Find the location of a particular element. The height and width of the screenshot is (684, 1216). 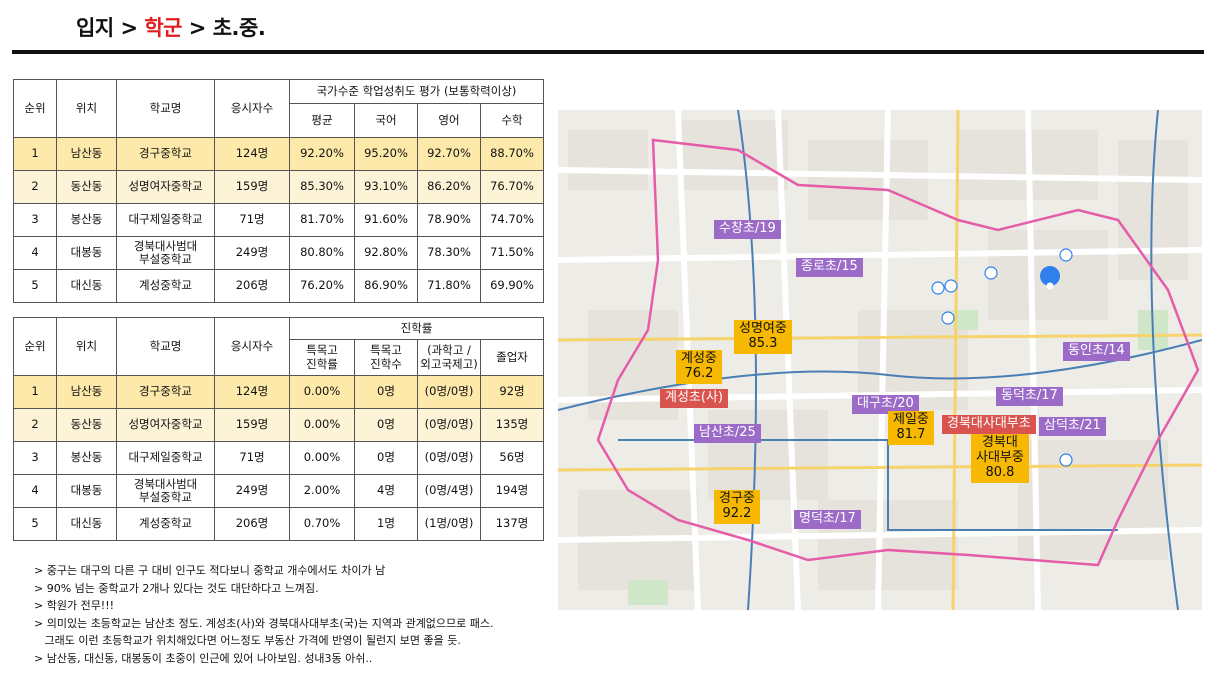

table-row: 3 봉산동 대구제일중학교 71명 0.00% 0명 (0명/0명) 56명 is located at coordinates (278, 458).